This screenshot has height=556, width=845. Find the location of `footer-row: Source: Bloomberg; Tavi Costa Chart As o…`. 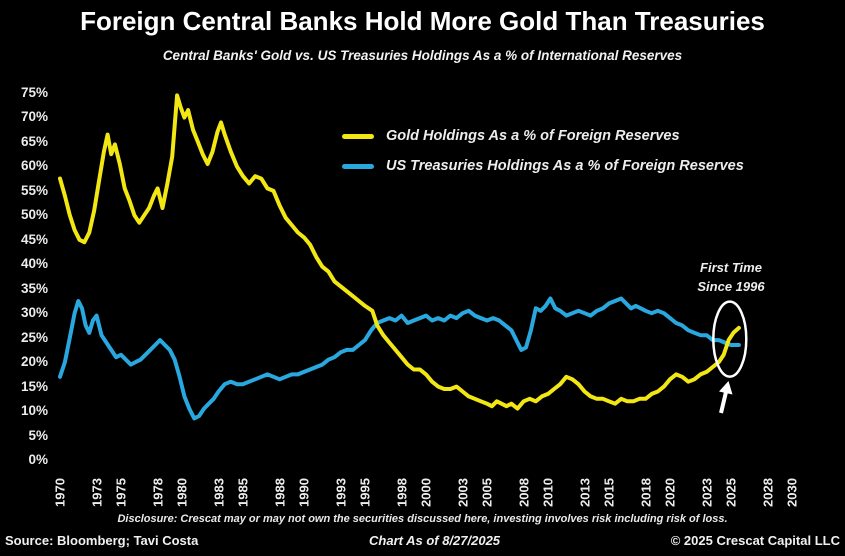

footer-row: Source: Bloomberg; Tavi Costa Chart As o… is located at coordinates (422, 540).